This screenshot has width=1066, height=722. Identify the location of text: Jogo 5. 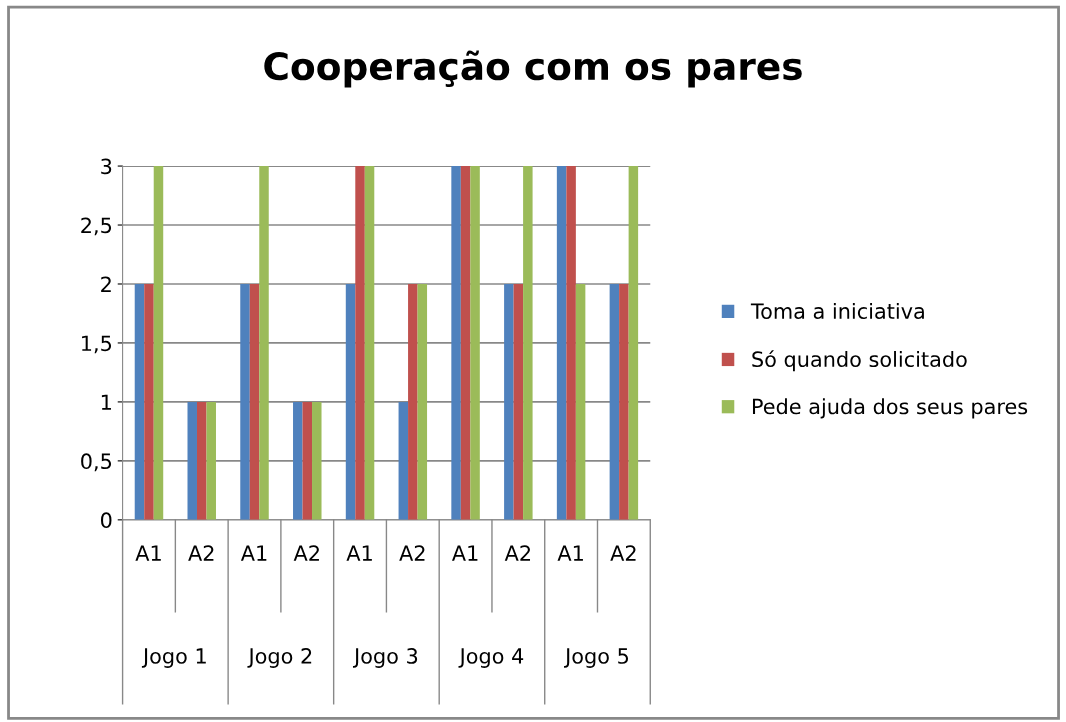
(596, 658).